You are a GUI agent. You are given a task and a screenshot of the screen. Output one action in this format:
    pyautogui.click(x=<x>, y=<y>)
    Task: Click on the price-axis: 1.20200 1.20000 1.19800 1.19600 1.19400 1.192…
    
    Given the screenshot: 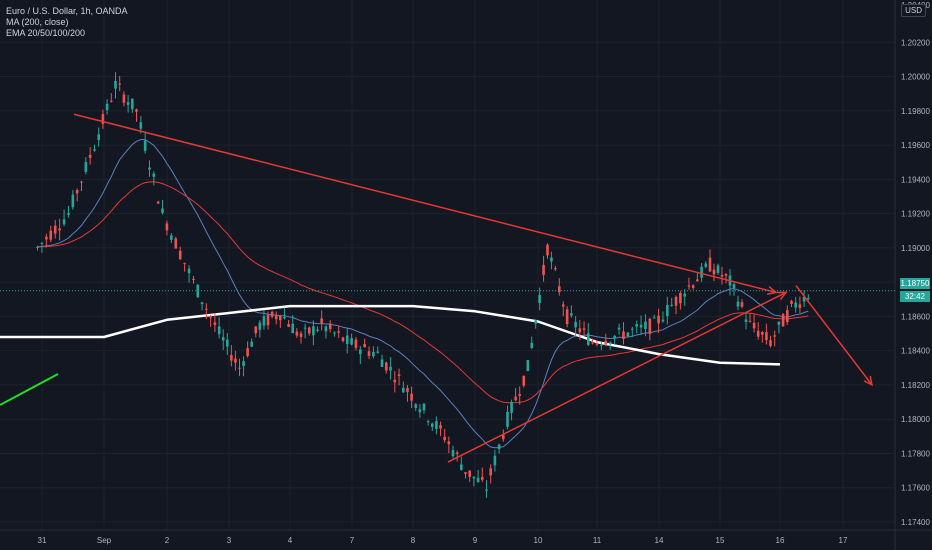 What is the action you would take?
    pyautogui.click(x=915, y=264)
    